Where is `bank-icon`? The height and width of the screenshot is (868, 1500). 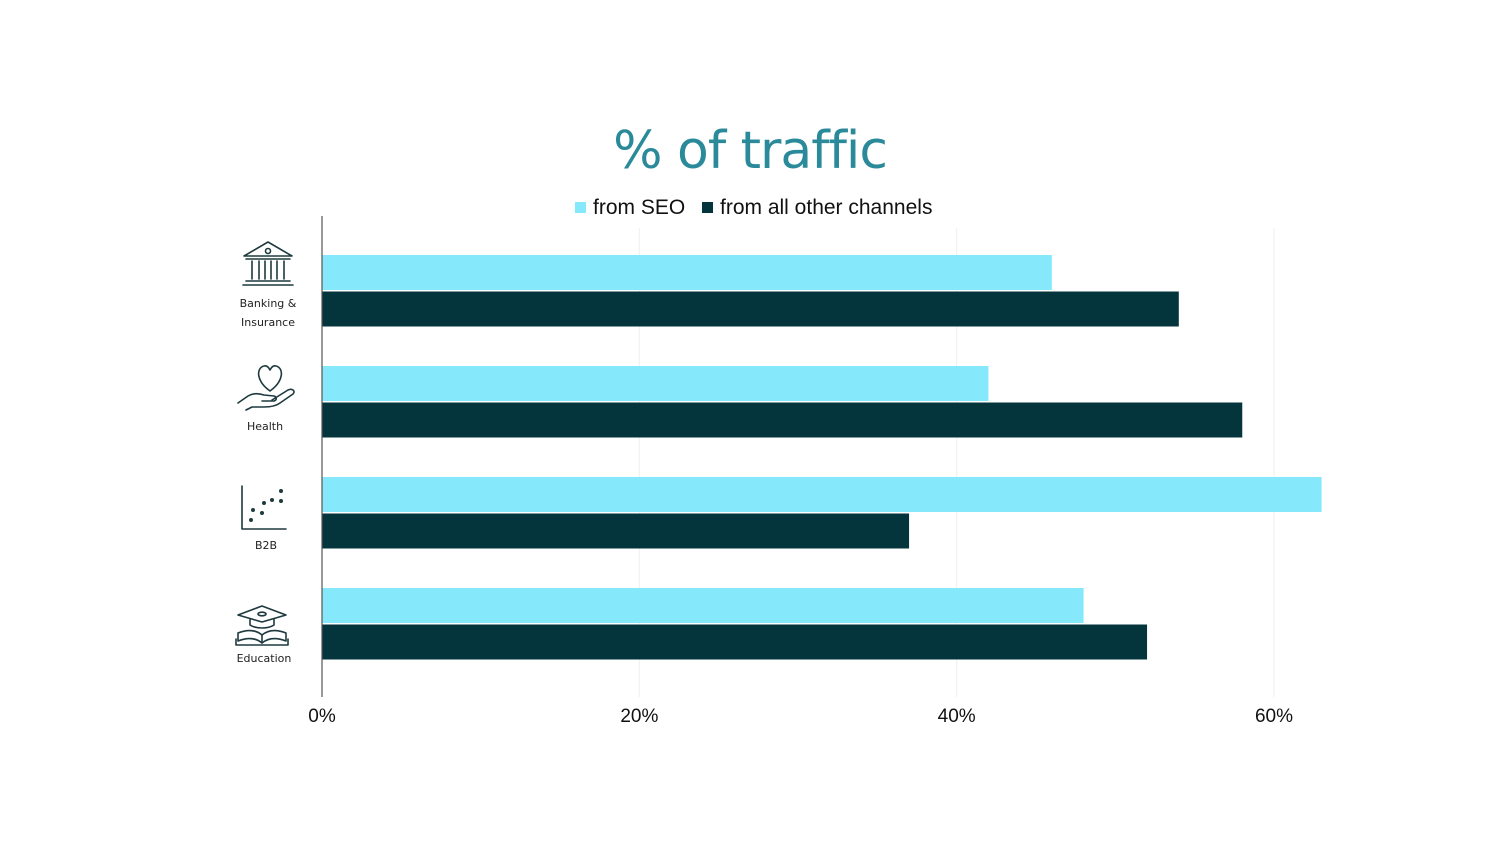 bank-icon is located at coordinates (268, 263).